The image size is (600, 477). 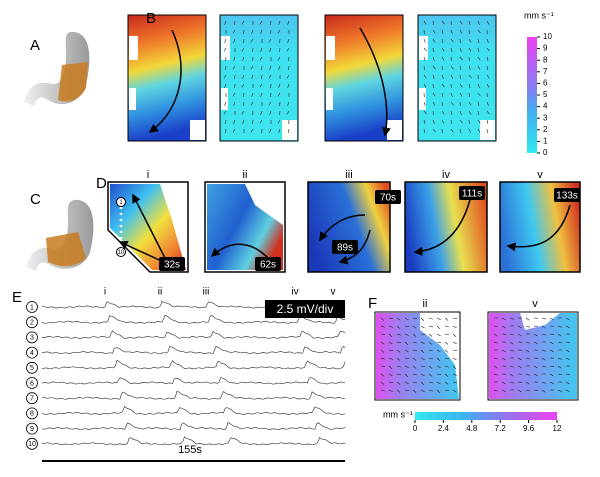 I want to click on activation-map, so click(x=540, y=227).